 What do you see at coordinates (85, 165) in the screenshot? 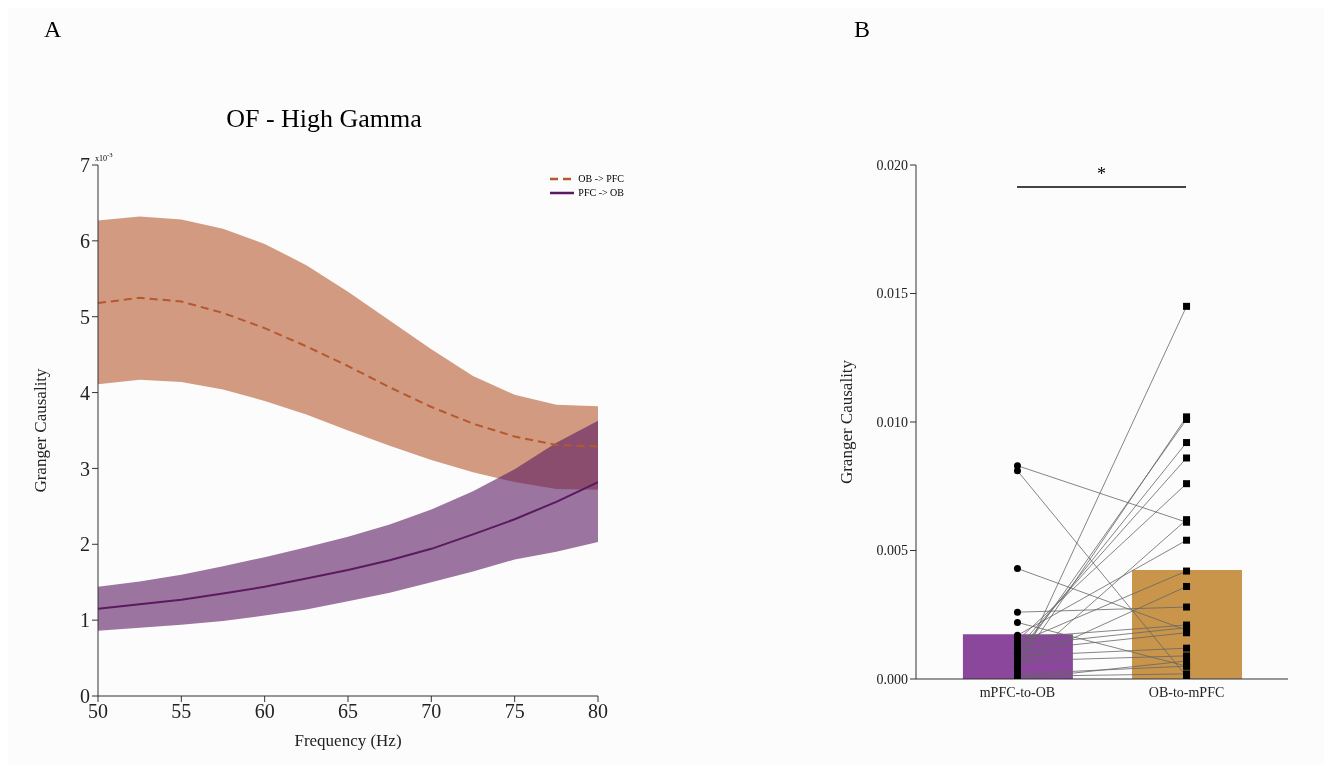
I see `y-tick-label: 7` at bounding box center [85, 165].